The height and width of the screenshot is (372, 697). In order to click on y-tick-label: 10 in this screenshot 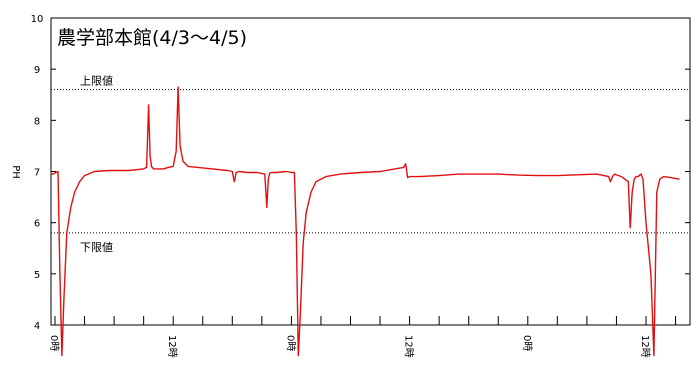, I will do `click(37, 19)`.